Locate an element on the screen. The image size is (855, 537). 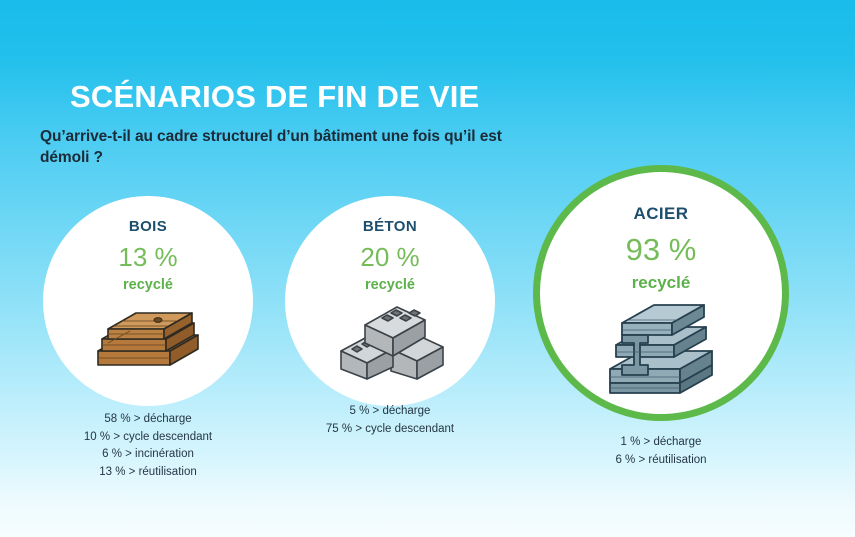
material-recycled-label-bois: recyclé is located at coordinates (148, 285).